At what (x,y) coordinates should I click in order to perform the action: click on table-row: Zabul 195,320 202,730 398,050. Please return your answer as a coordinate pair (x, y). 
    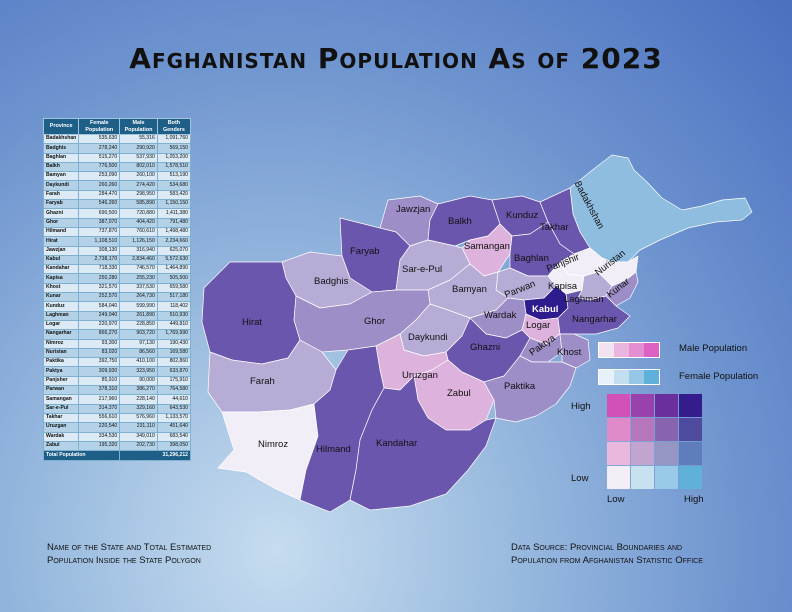
    Looking at the image, I should click on (117, 446).